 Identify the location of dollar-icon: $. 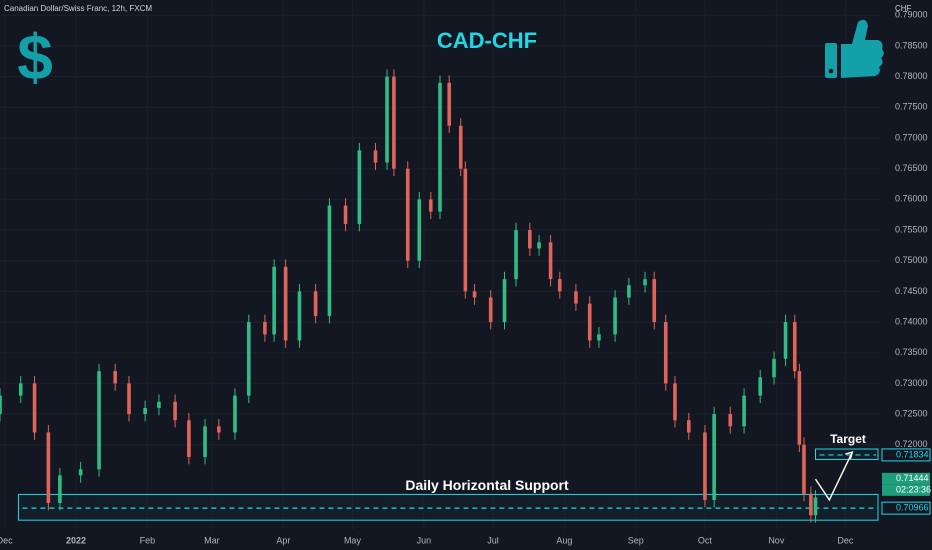
(35, 57).